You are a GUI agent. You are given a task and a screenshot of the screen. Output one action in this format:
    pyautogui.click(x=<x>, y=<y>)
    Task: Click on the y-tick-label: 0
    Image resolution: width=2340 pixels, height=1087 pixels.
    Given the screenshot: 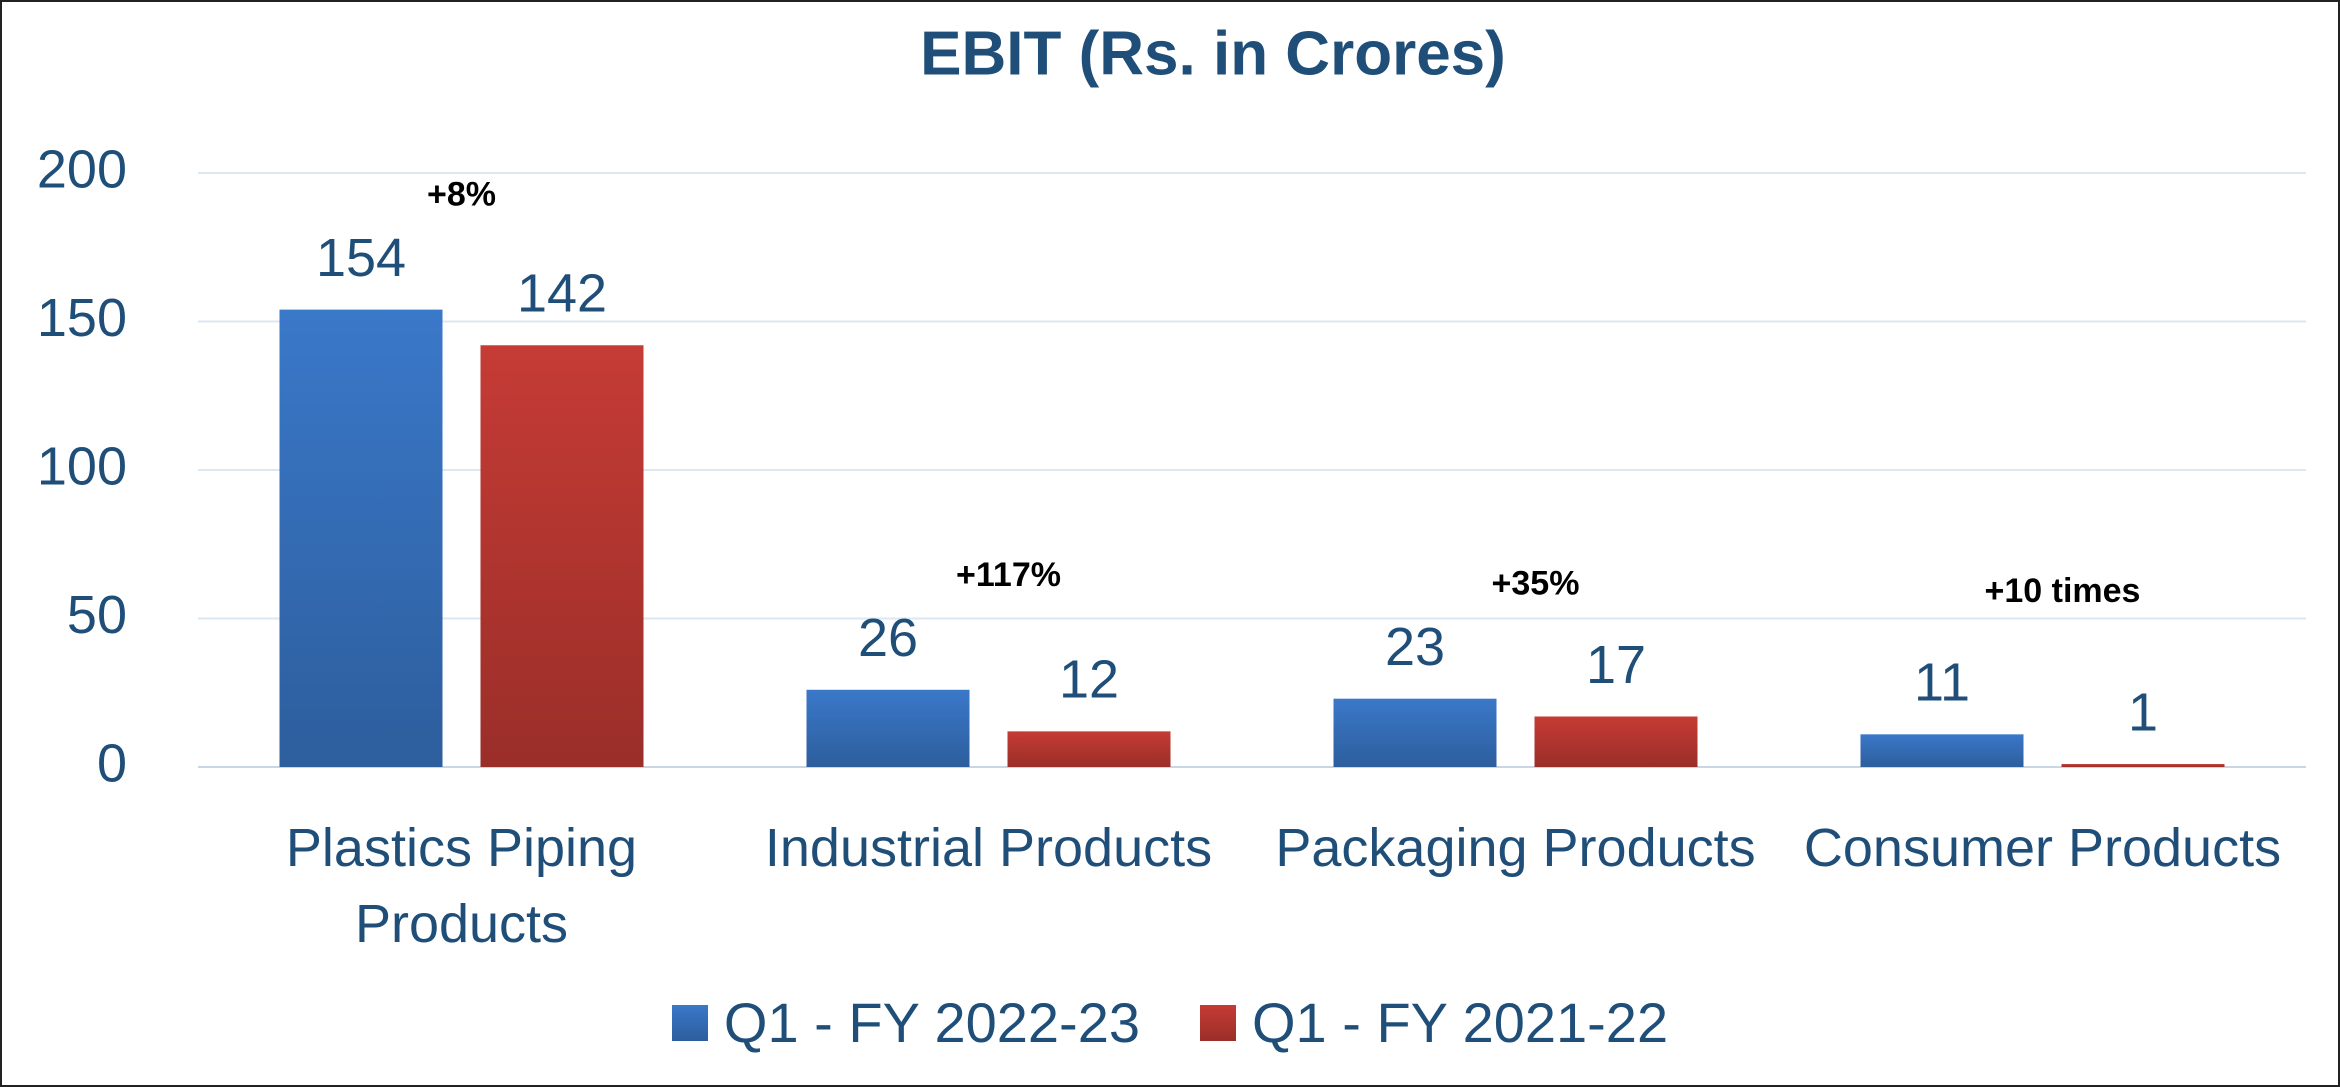 What is the action you would take?
    pyautogui.click(x=112, y=763)
    